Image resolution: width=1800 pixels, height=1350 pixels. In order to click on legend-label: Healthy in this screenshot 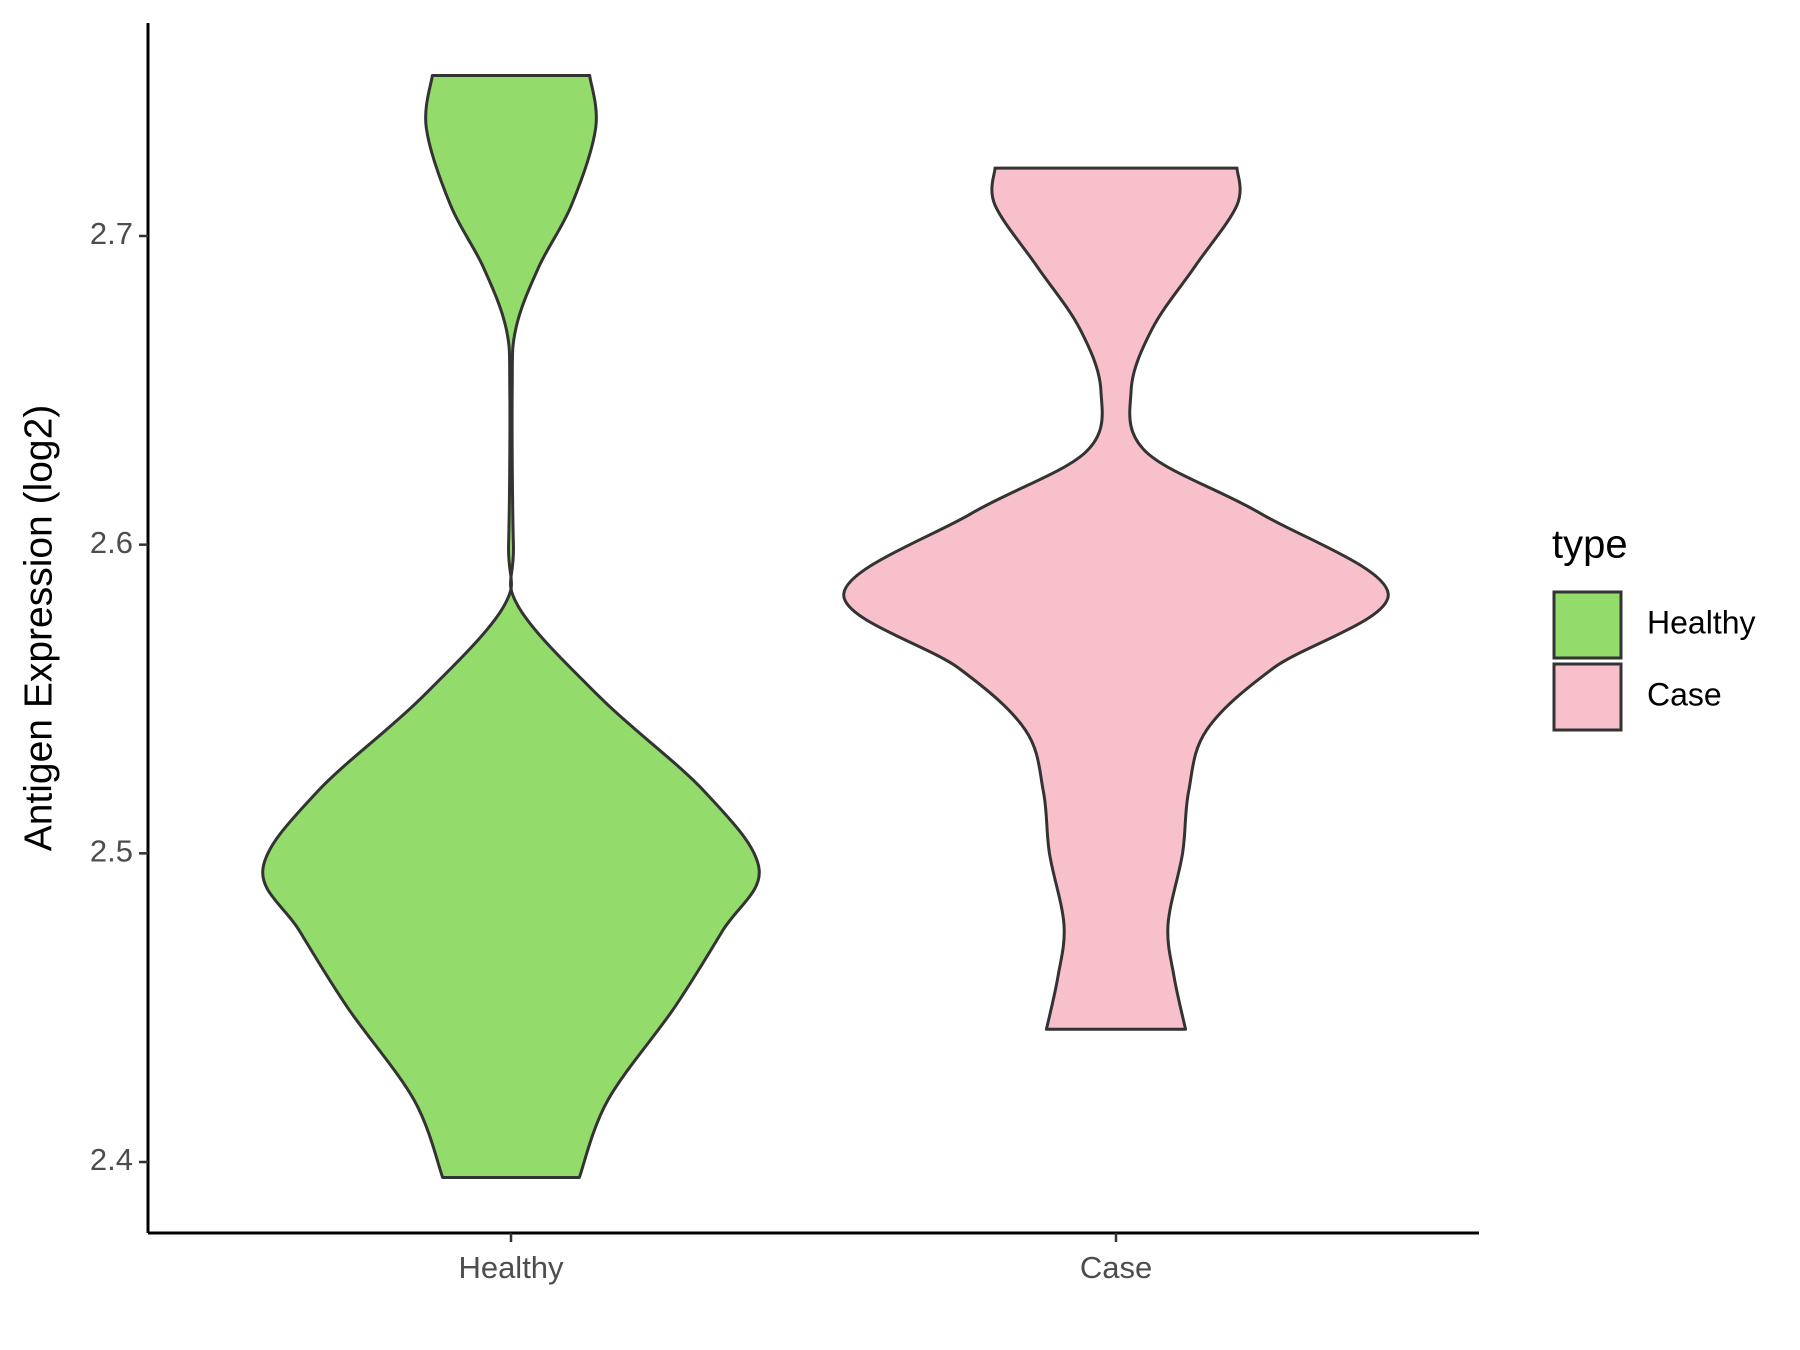, I will do `click(1701, 622)`.